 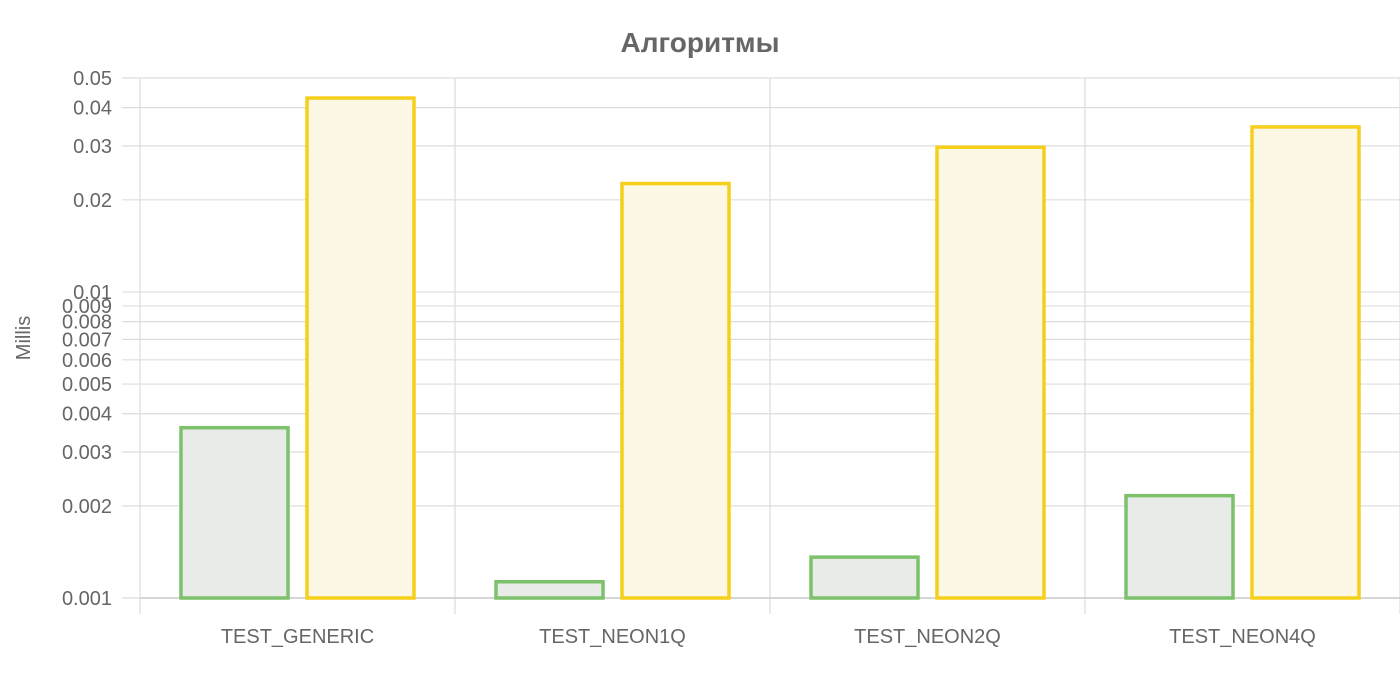 What do you see at coordinates (360, 348) in the screenshot?
I see `bar-series2-test-generic` at bounding box center [360, 348].